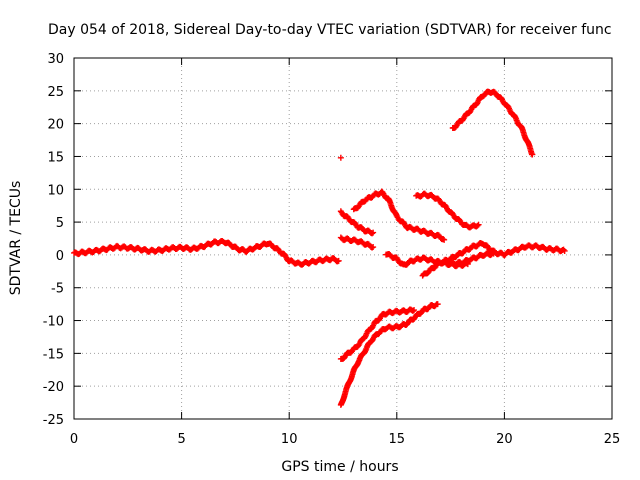 The width and height of the screenshot is (640, 480). I want to click on series-track-k, so click(470, 259).